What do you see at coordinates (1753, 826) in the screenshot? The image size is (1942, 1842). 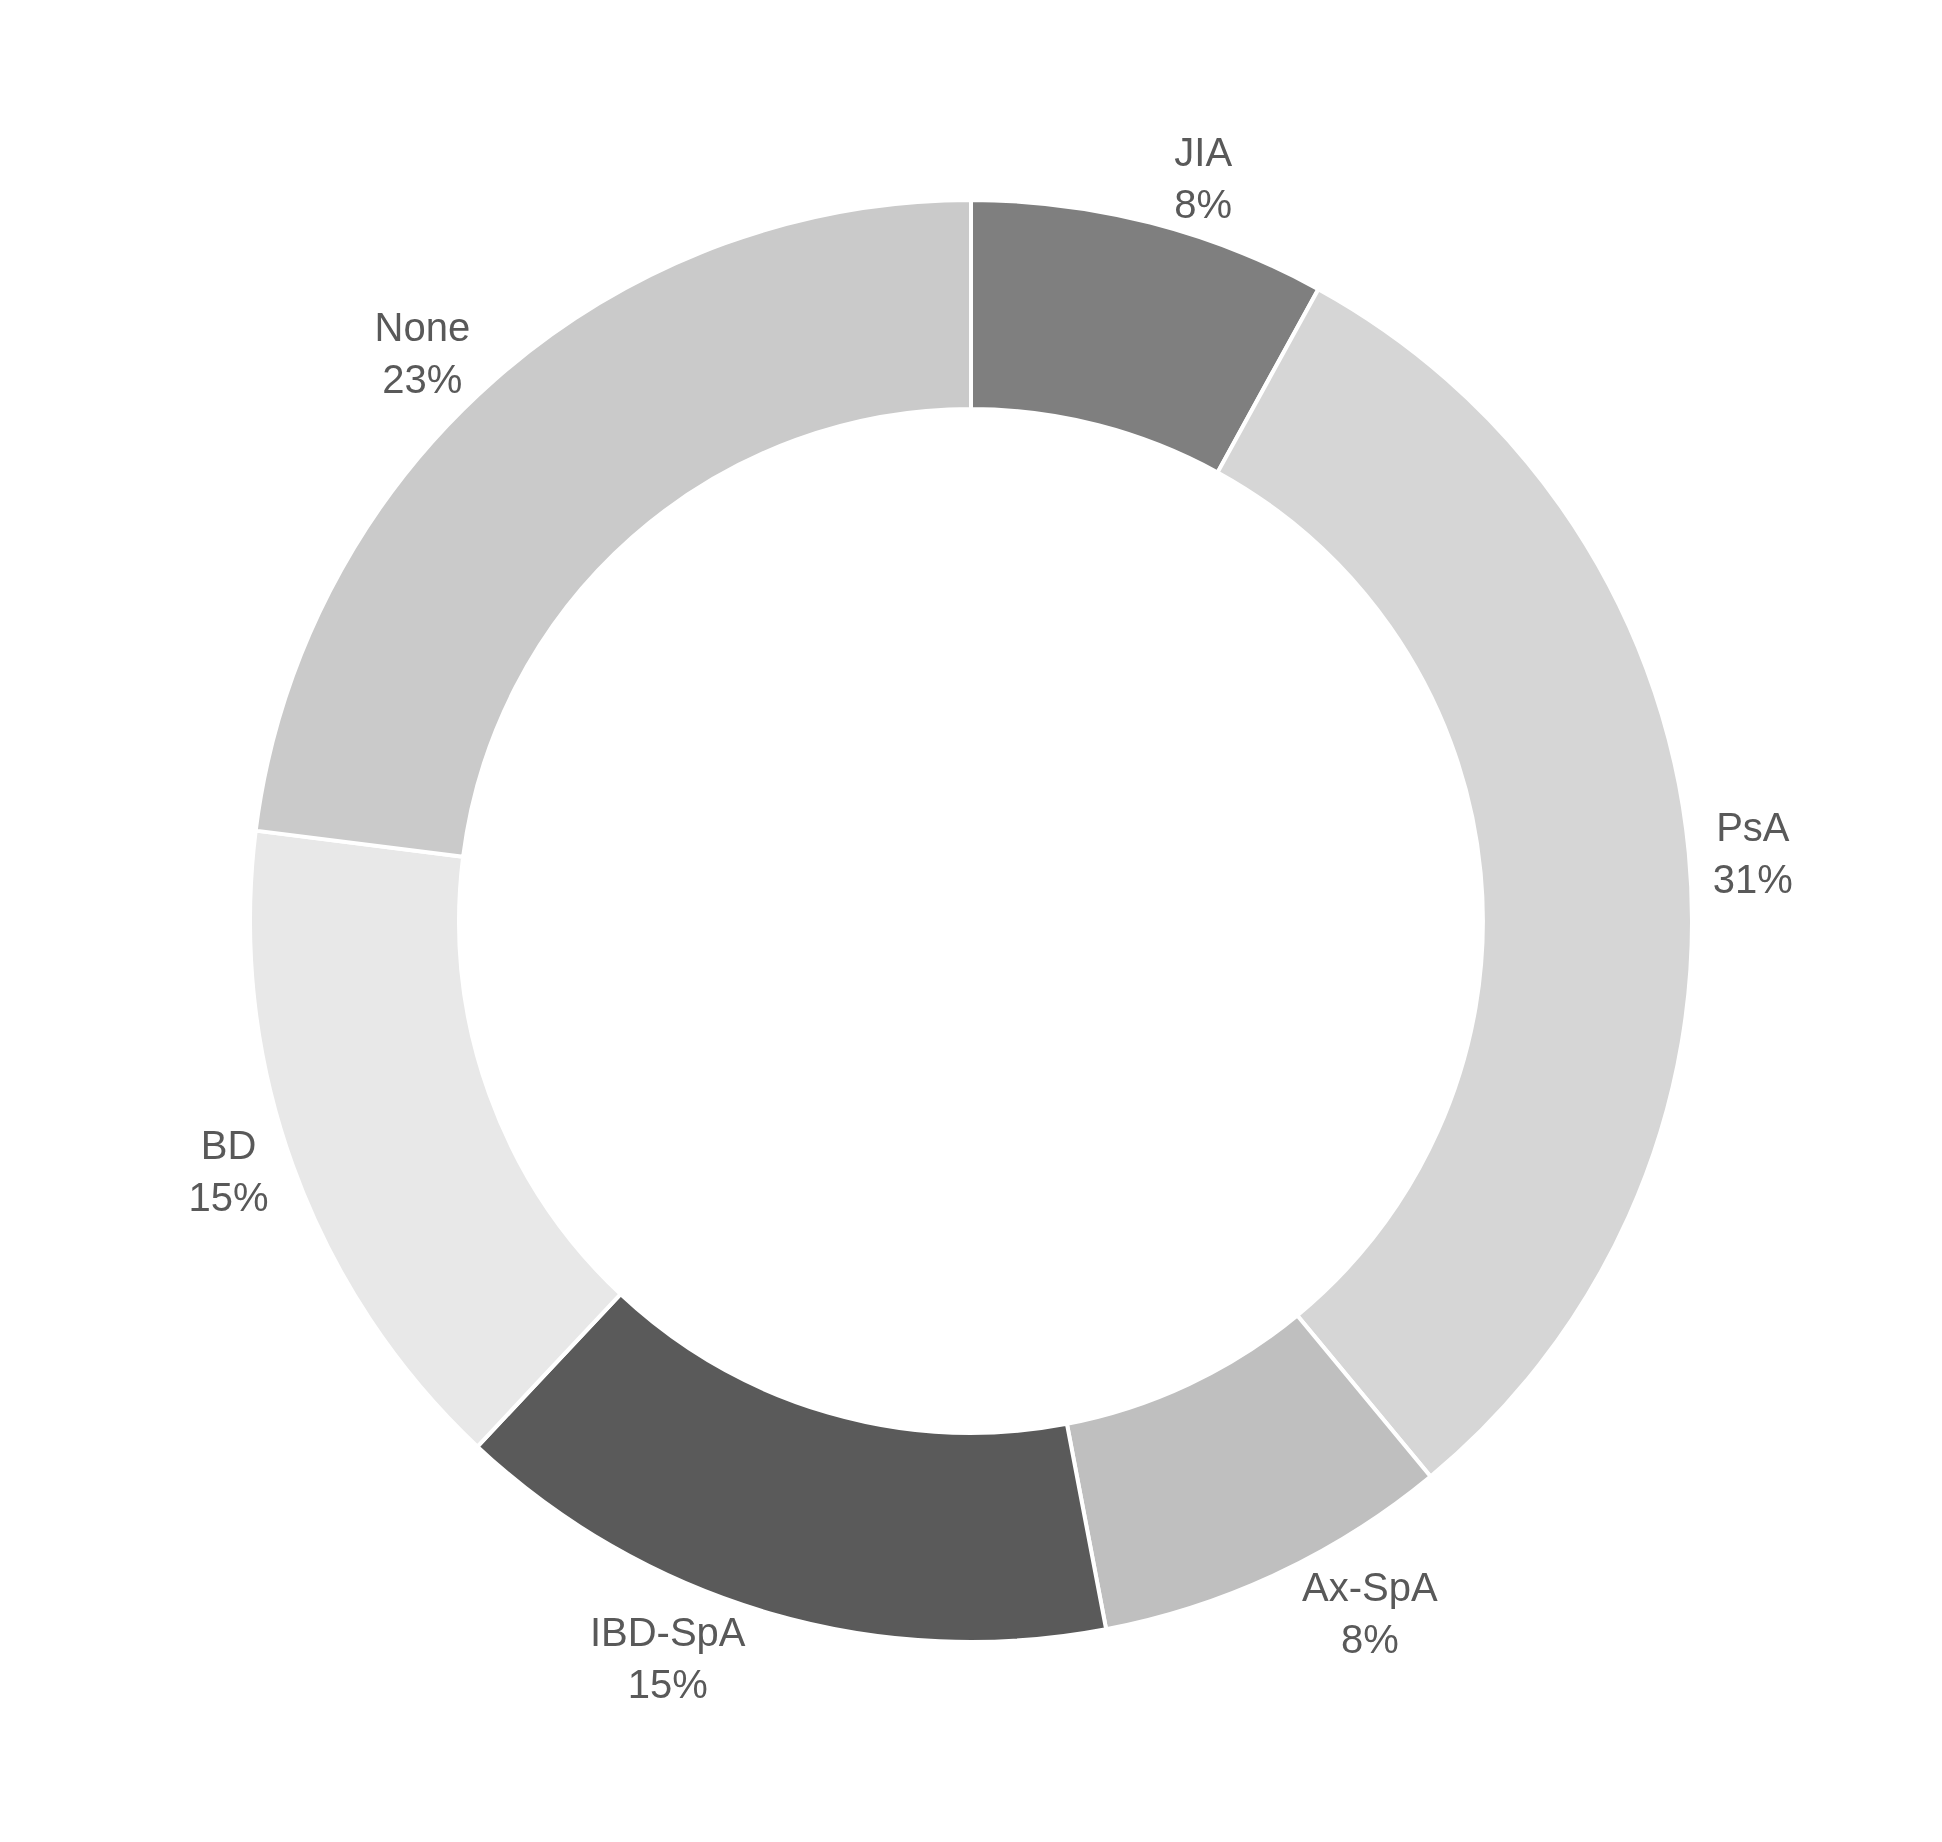 I see `slice-label: PsA` at bounding box center [1753, 826].